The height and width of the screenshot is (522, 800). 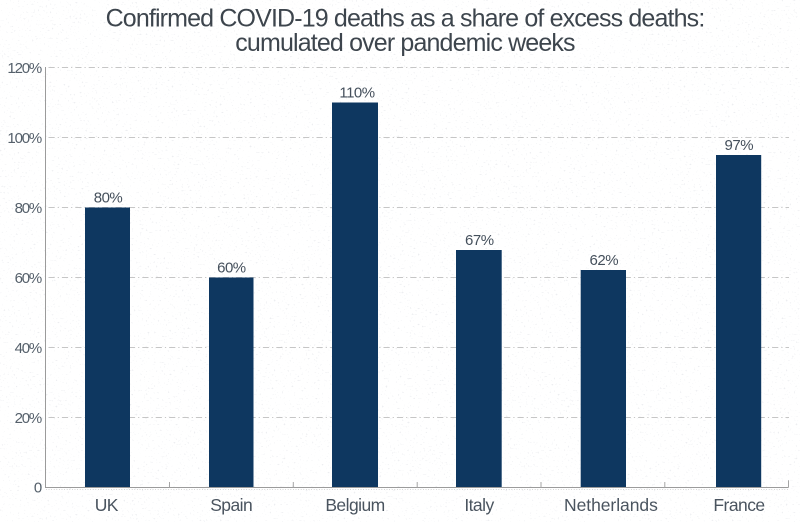 I want to click on svg-text: Spain, so click(x=231, y=505).